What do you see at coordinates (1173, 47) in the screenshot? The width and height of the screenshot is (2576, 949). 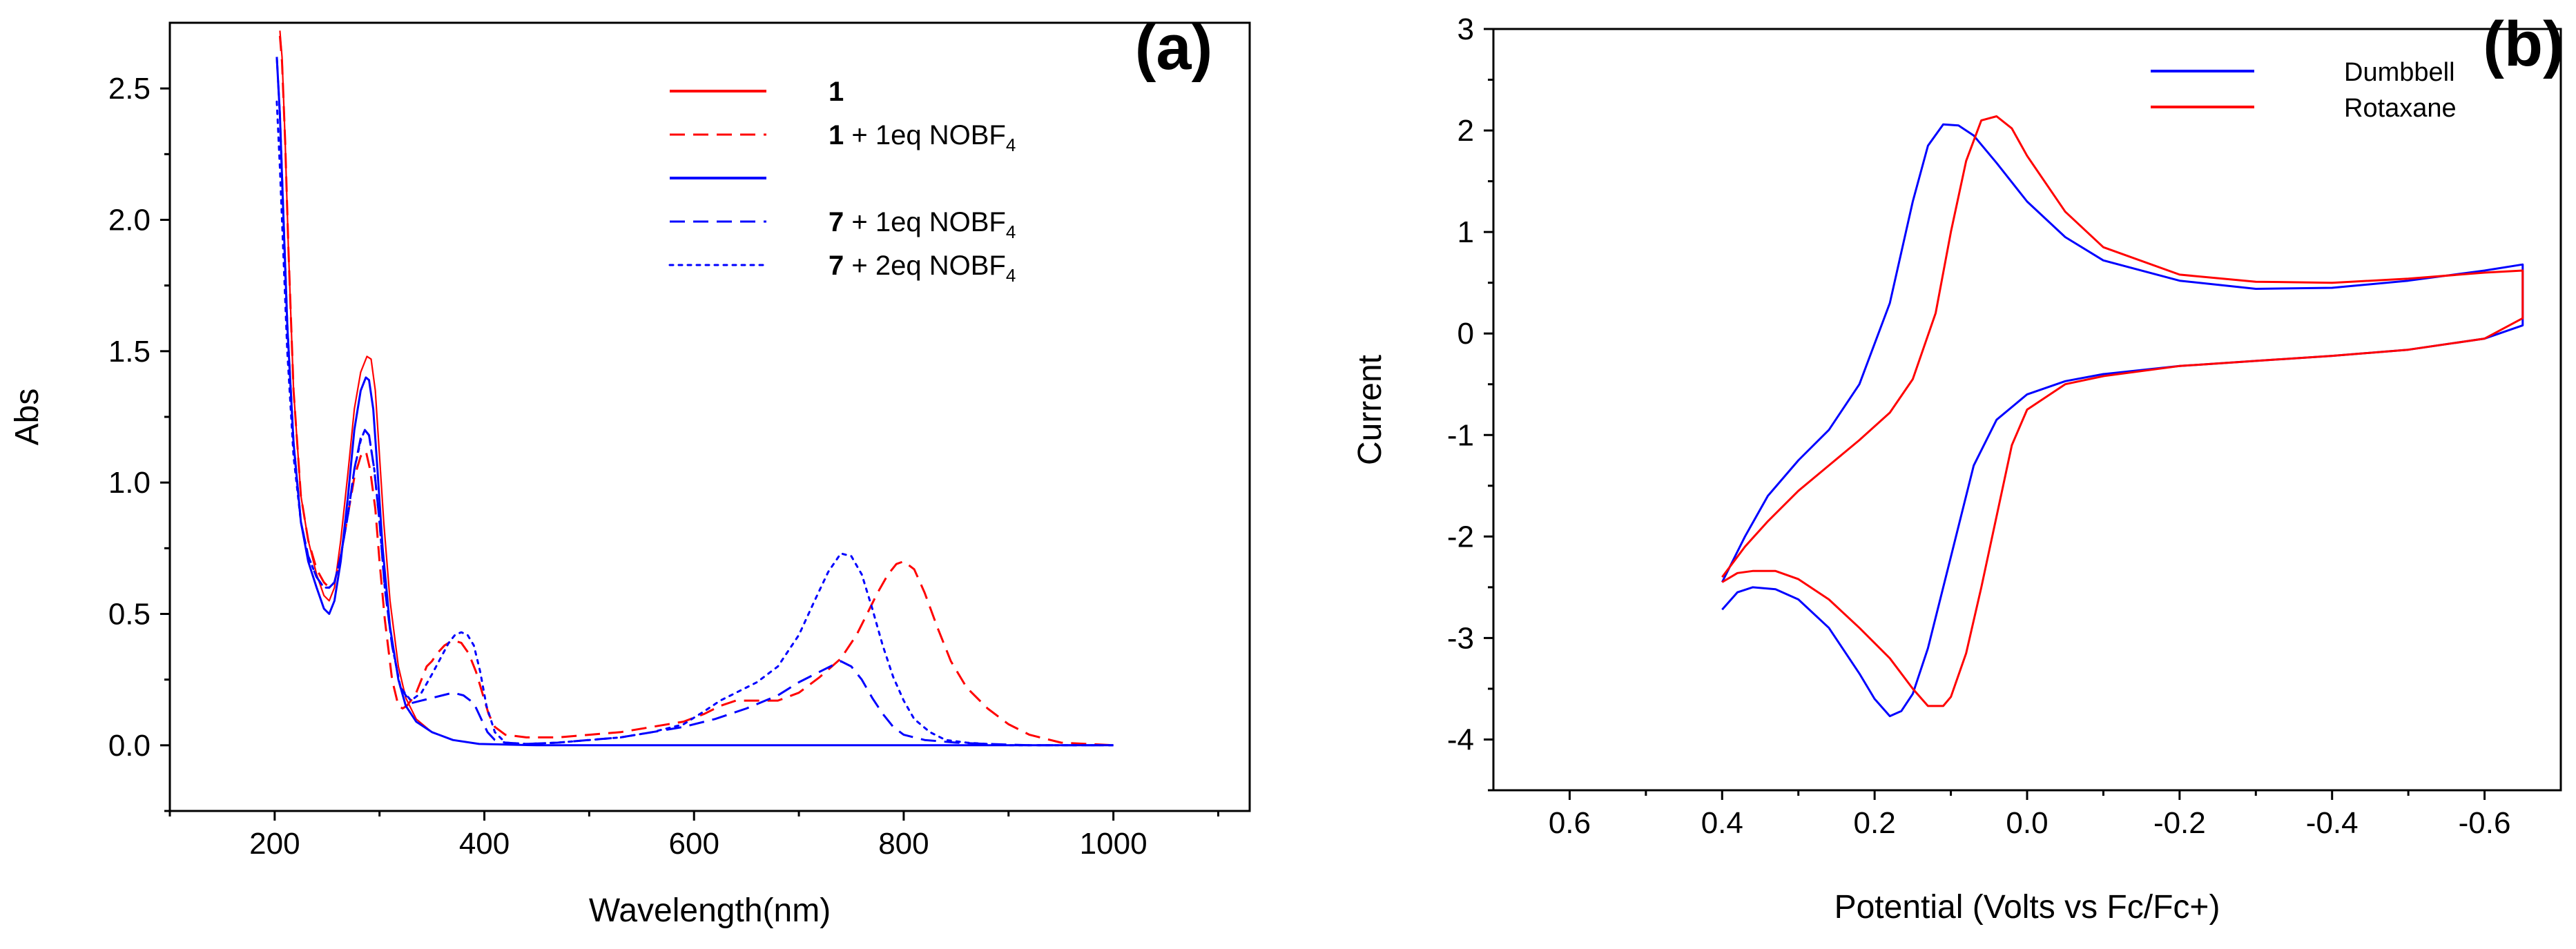 I see `panel-a-label: (a)` at bounding box center [1173, 47].